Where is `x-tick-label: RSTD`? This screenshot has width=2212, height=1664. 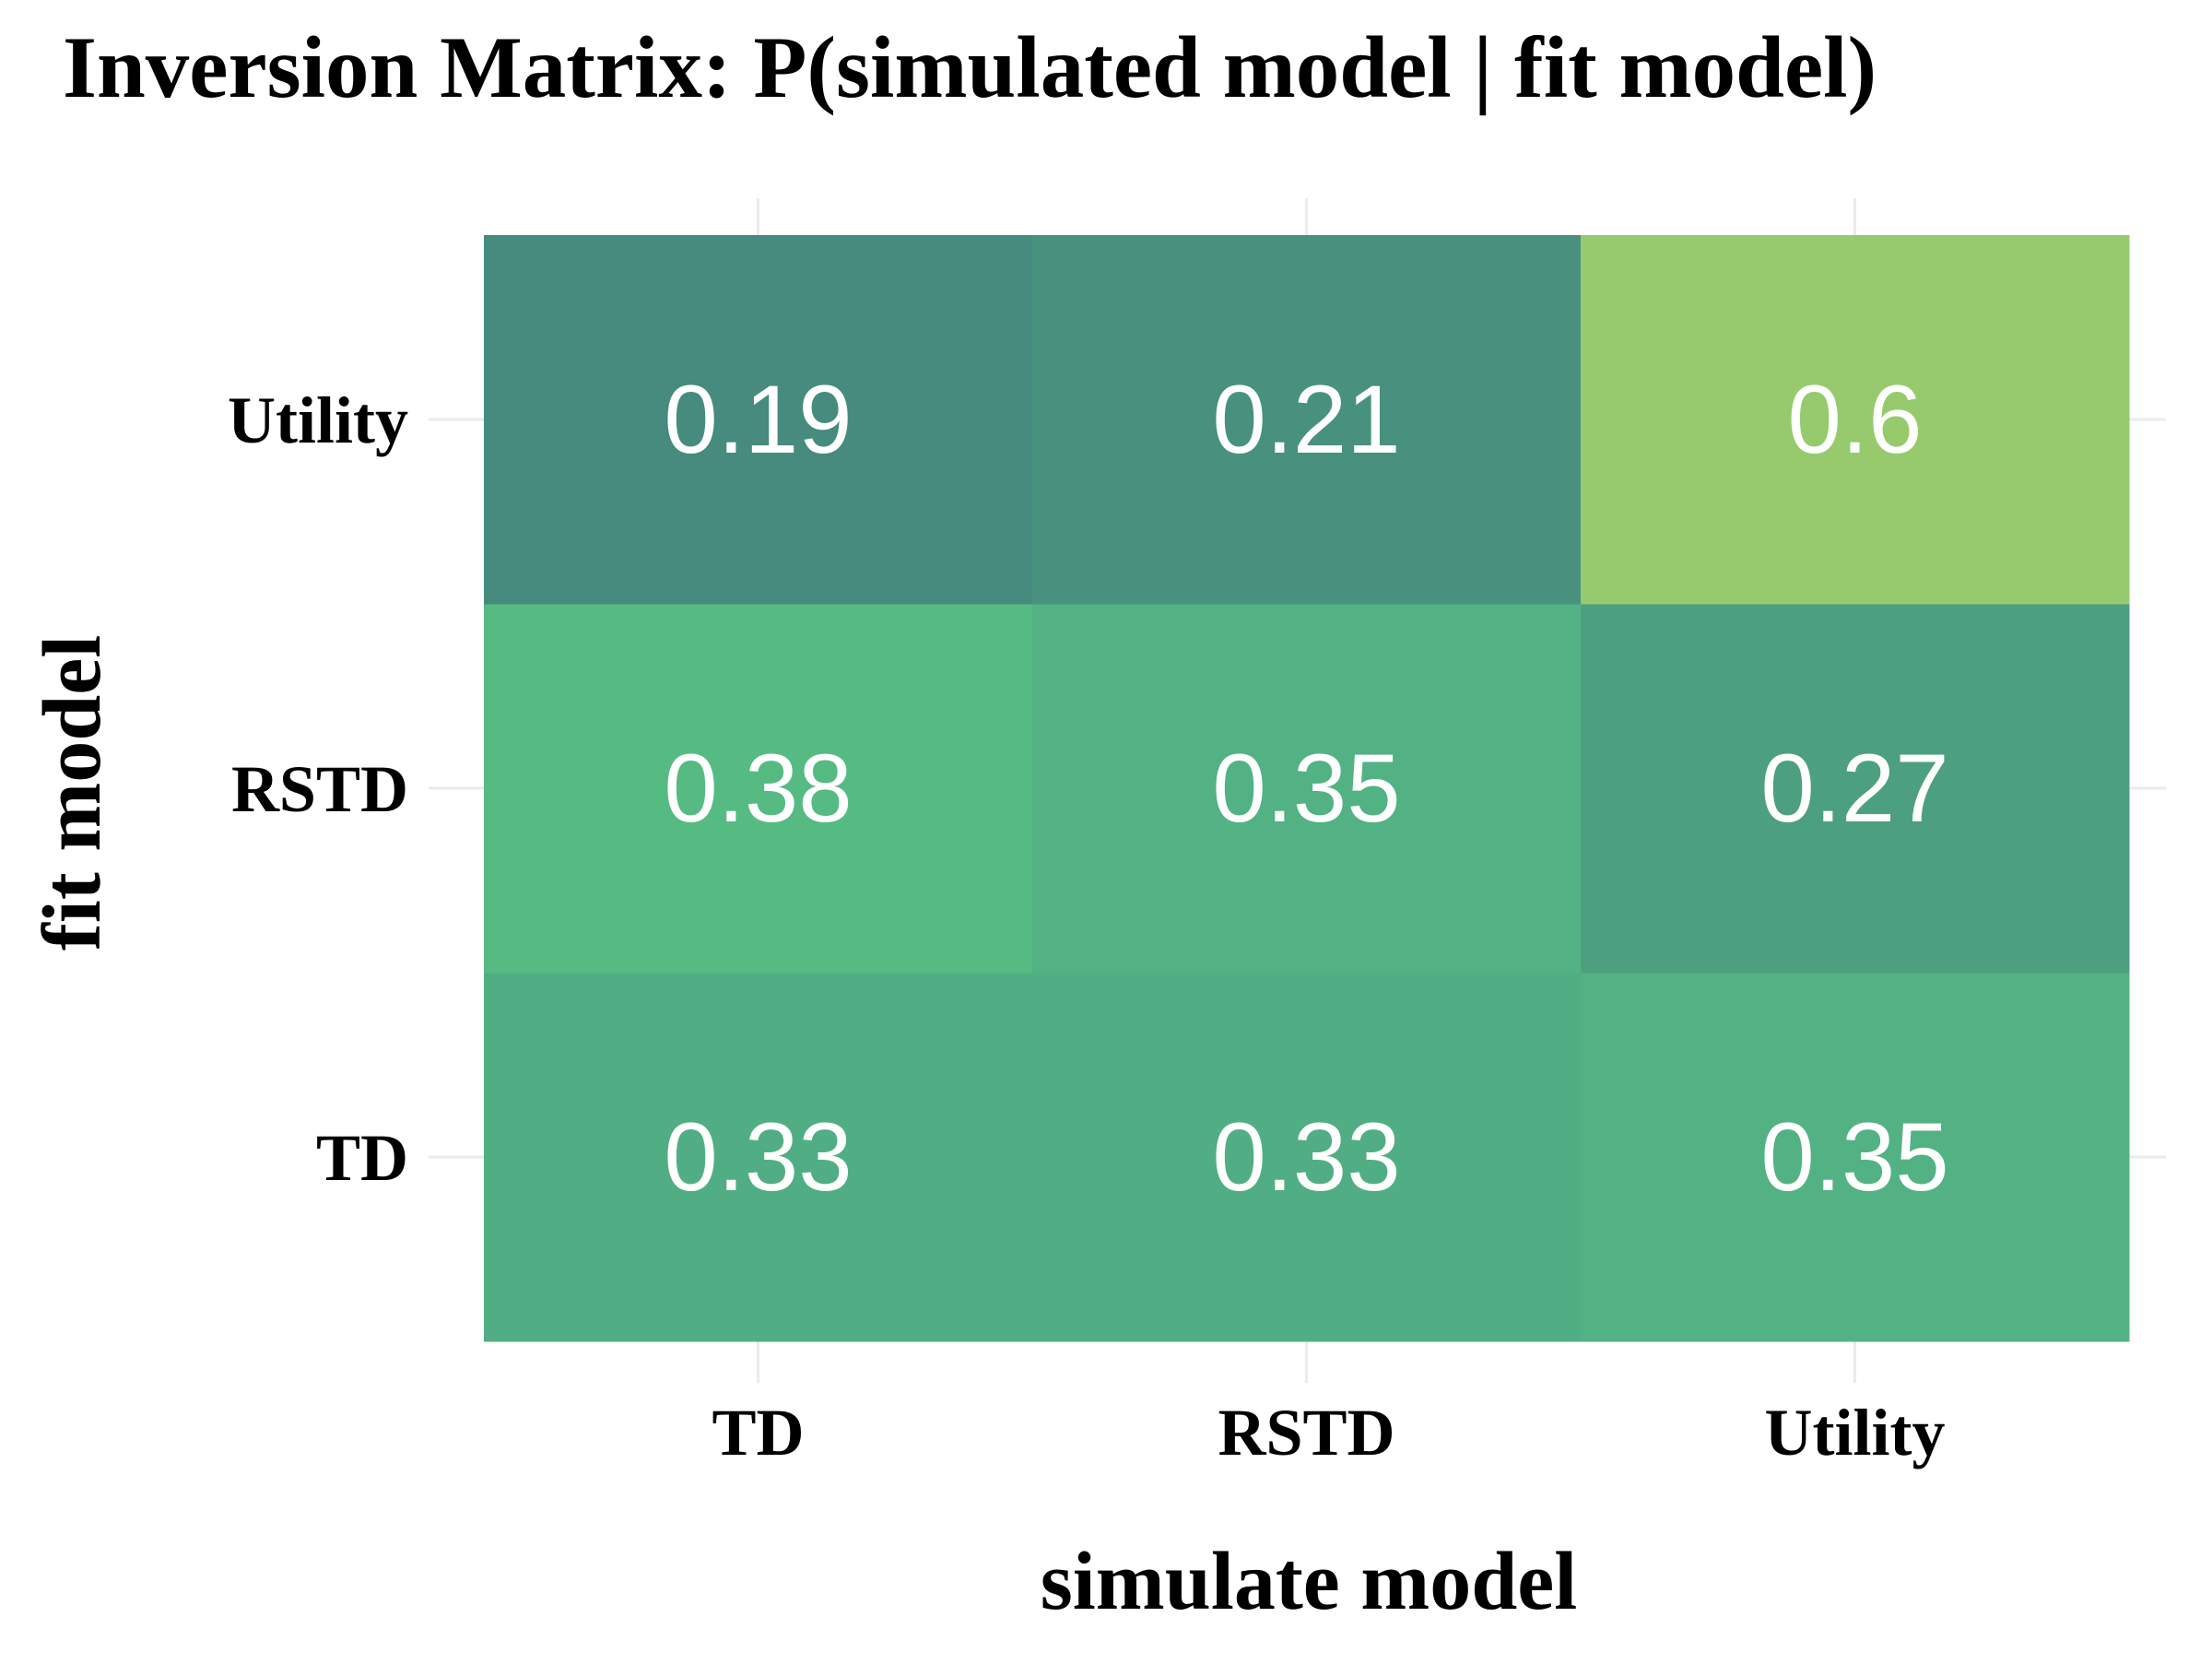
x-tick-label: RSTD is located at coordinates (1306, 1432).